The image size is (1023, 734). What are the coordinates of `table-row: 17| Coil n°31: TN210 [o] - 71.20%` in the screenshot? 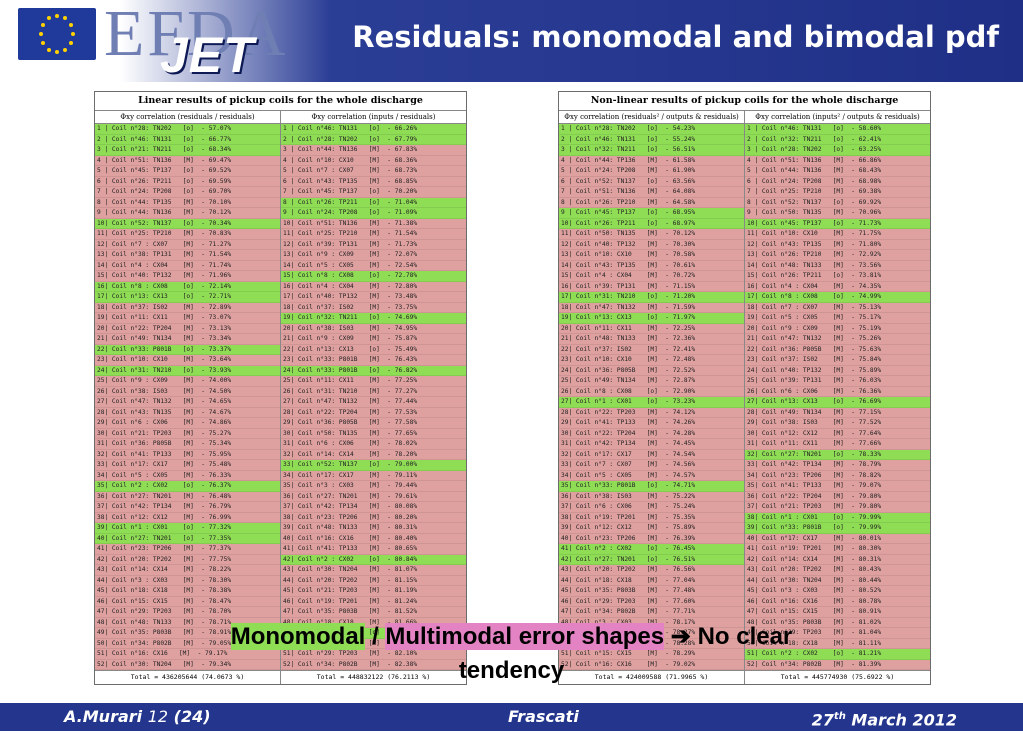 It's located at (651, 297).